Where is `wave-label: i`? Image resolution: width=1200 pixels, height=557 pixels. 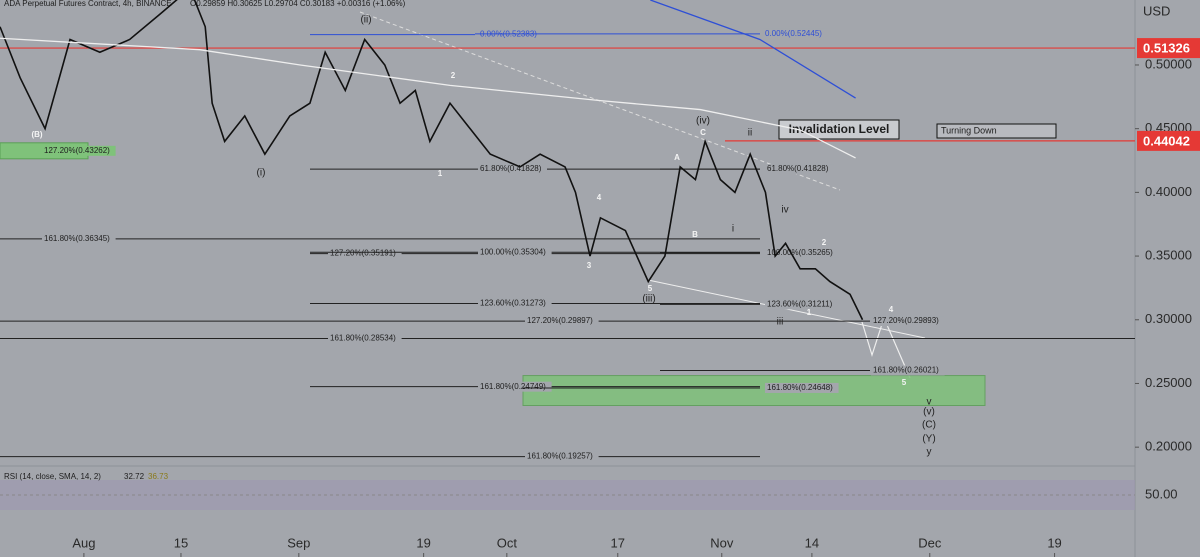 wave-label: i is located at coordinates (733, 229).